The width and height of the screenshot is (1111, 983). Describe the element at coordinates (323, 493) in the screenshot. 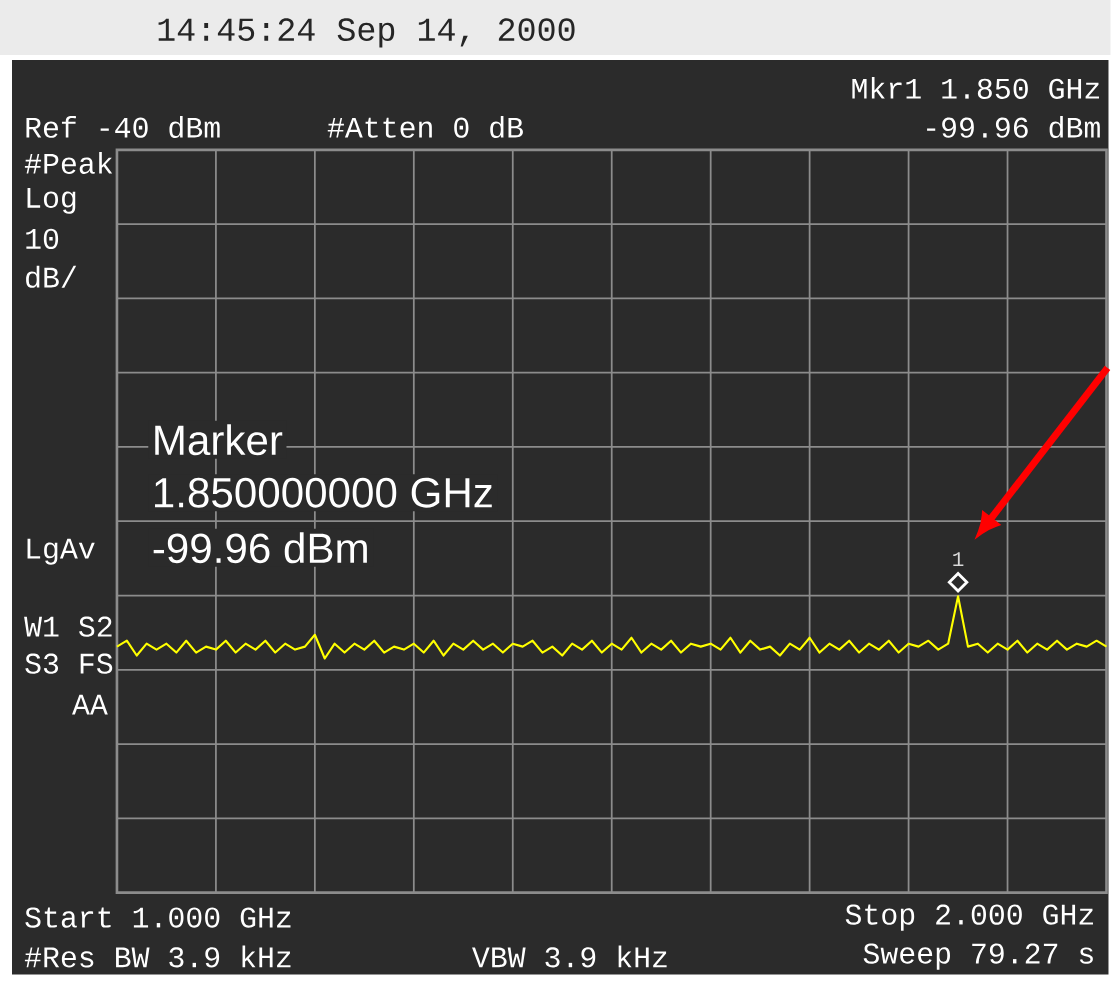

I see `text: 1.850000000 GHz` at that location.